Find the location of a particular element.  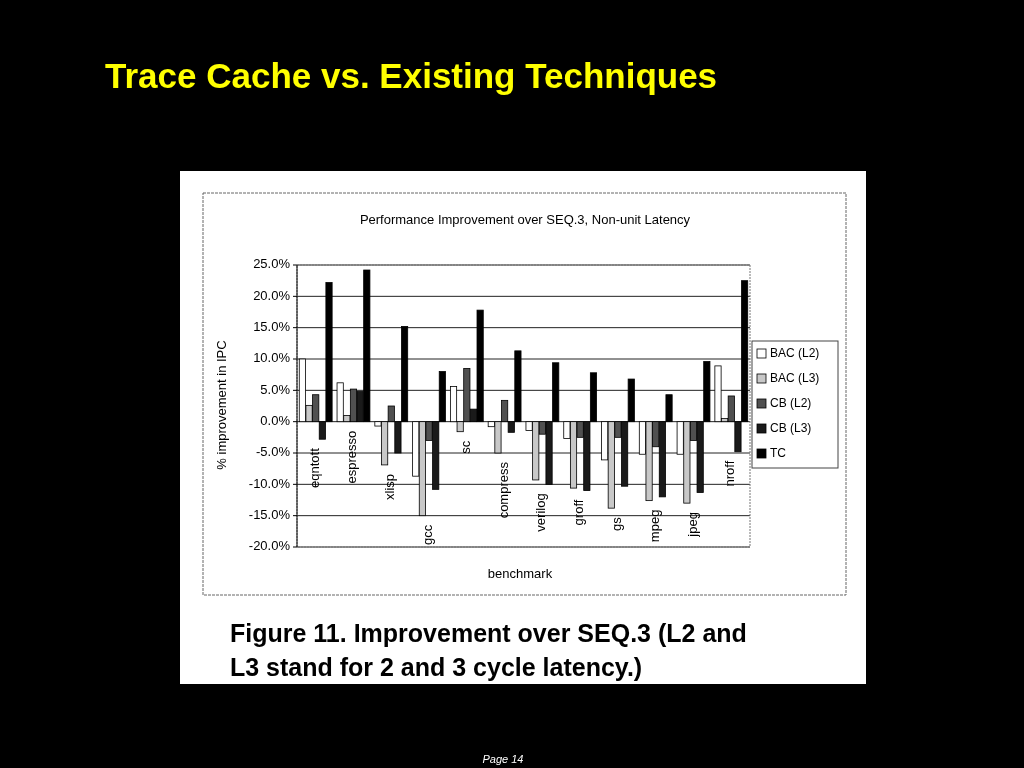

x-tick-label: jpeg is located at coordinates (692, 525).